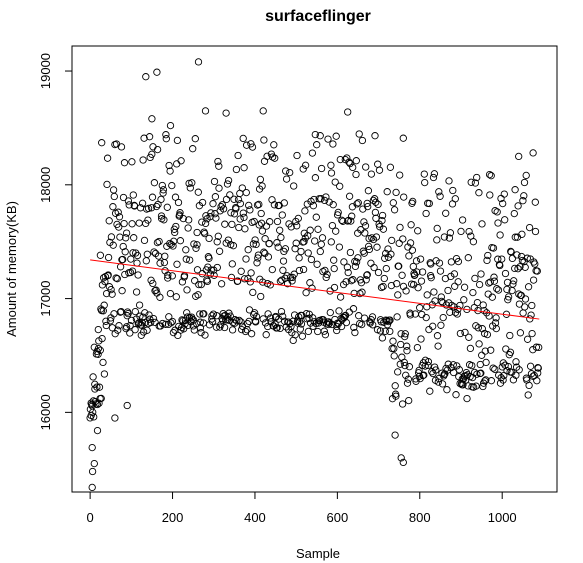 The image size is (583, 563). Describe the element at coordinates (338, 517) in the screenshot. I see `x-tick-label: 600` at that location.